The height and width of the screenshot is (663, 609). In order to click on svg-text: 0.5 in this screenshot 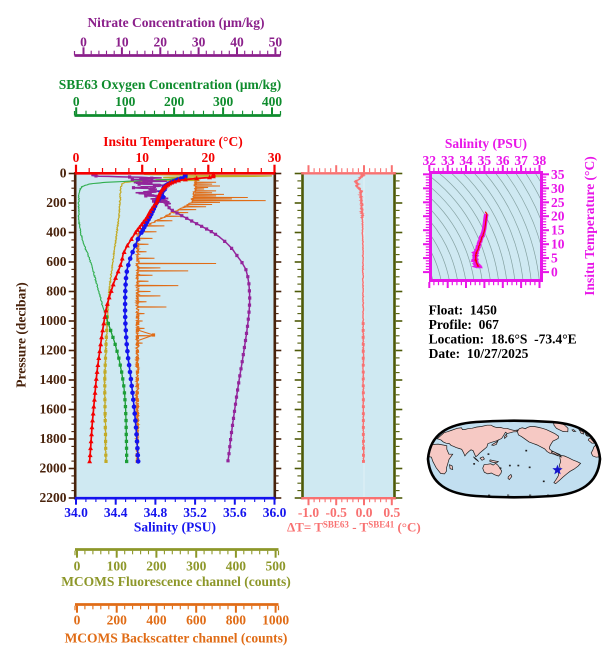, I will do `click(391, 512)`.